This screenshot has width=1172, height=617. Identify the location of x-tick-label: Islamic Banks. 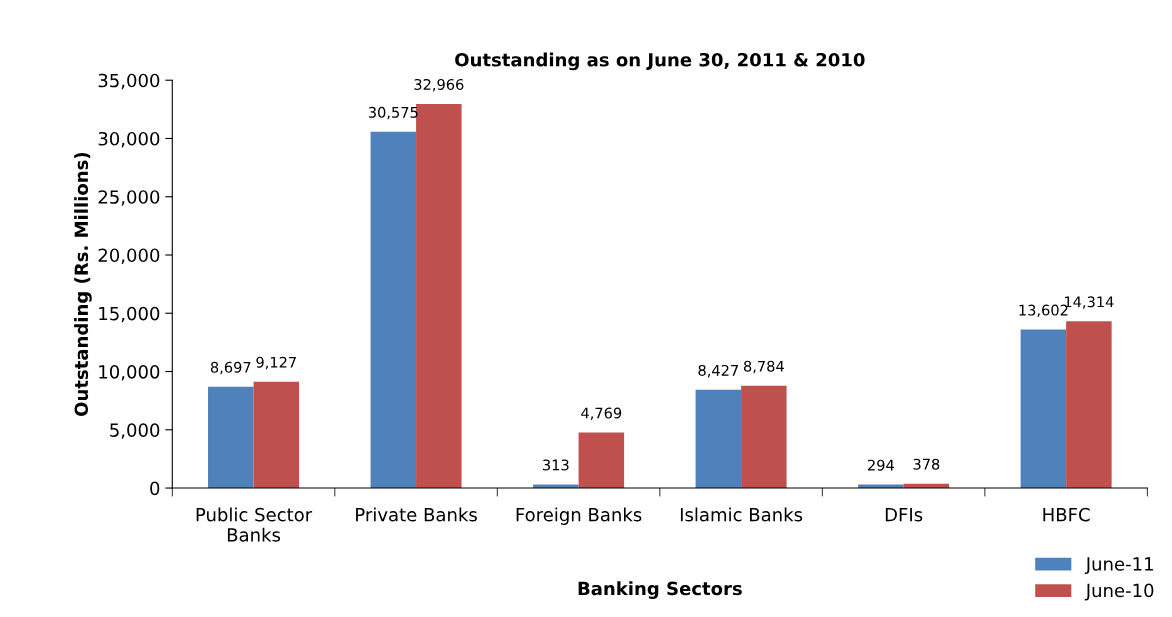
(741, 514).